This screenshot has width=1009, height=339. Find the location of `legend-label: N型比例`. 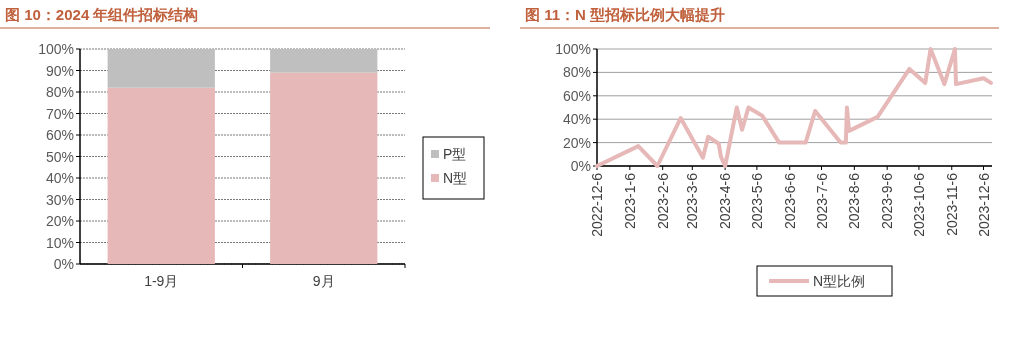

legend-label: N型比例 is located at coordinates (839, 281).